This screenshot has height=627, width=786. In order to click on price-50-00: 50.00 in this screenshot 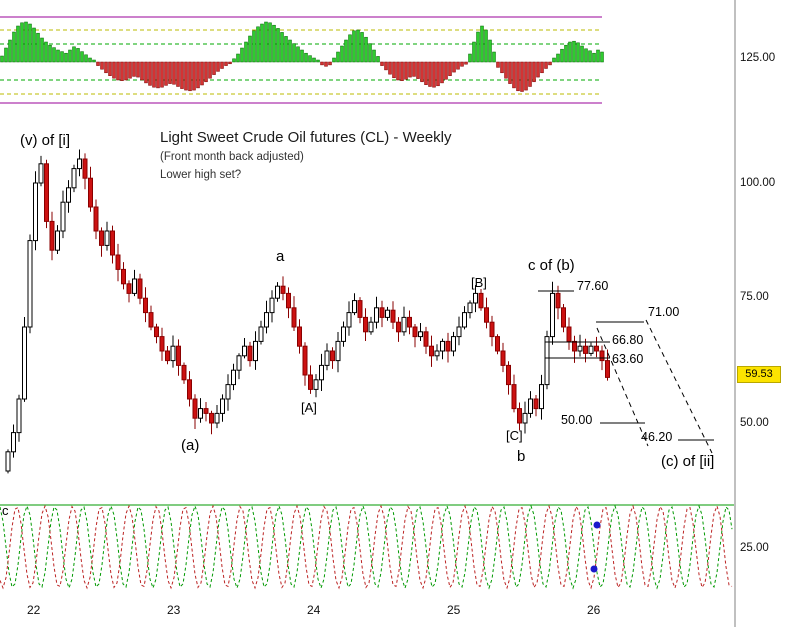, I will do `click(577, 420)`.